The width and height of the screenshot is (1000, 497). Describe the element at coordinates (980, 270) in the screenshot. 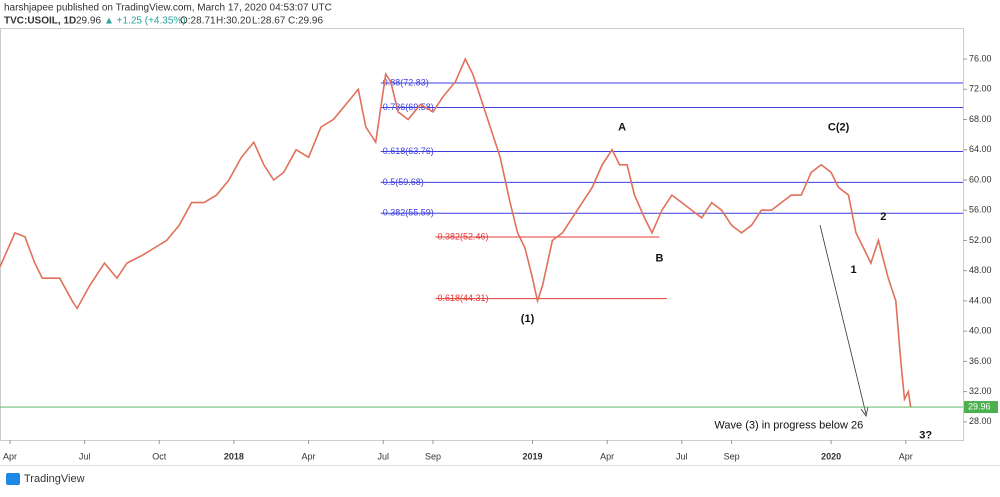

I see `y-tick-label: 48.00` at that location.